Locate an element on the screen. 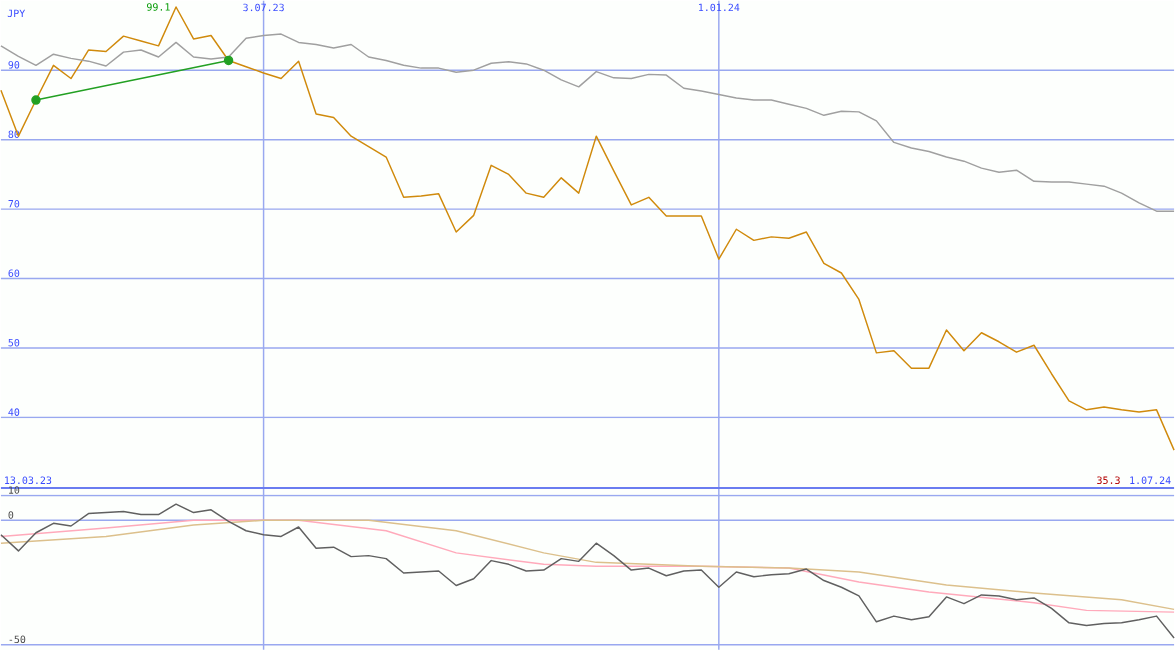 The image size is (1175, 650). y-axis-title: JPY is located at coordinates (16, 13).